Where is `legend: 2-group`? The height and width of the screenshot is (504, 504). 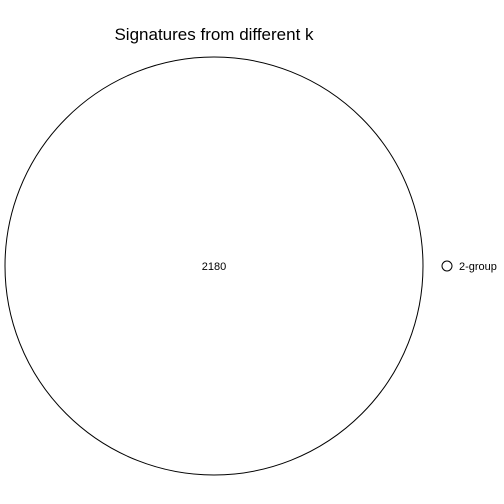
legend: 2-group is located at coordinates (469, 266).